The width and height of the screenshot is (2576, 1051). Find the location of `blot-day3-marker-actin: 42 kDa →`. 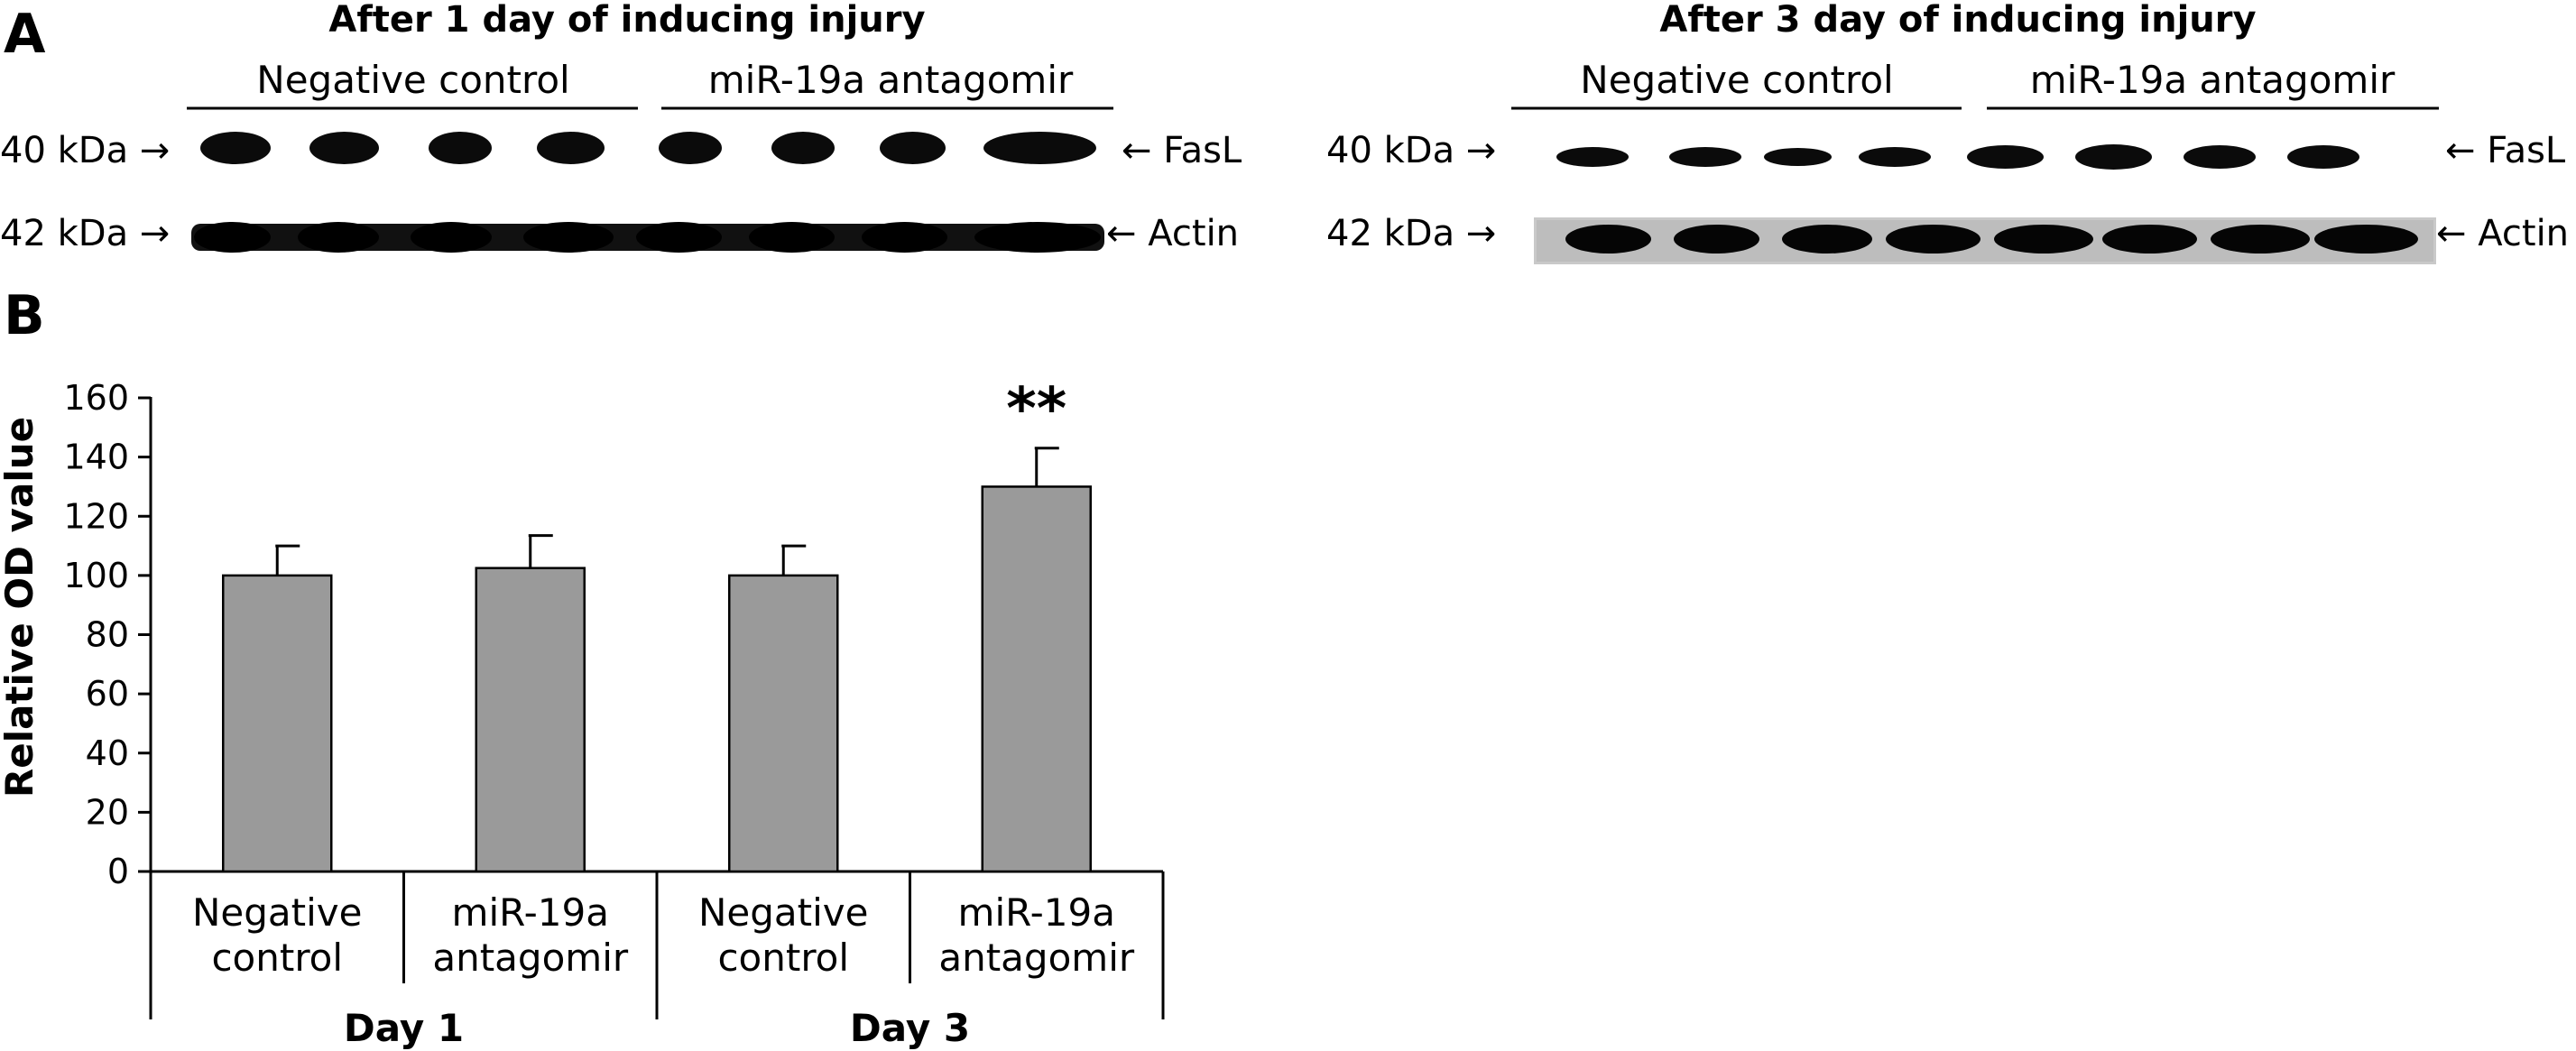

blot-day3-marker-actin: 42 kDa → is located at coordinates (1411, 233).